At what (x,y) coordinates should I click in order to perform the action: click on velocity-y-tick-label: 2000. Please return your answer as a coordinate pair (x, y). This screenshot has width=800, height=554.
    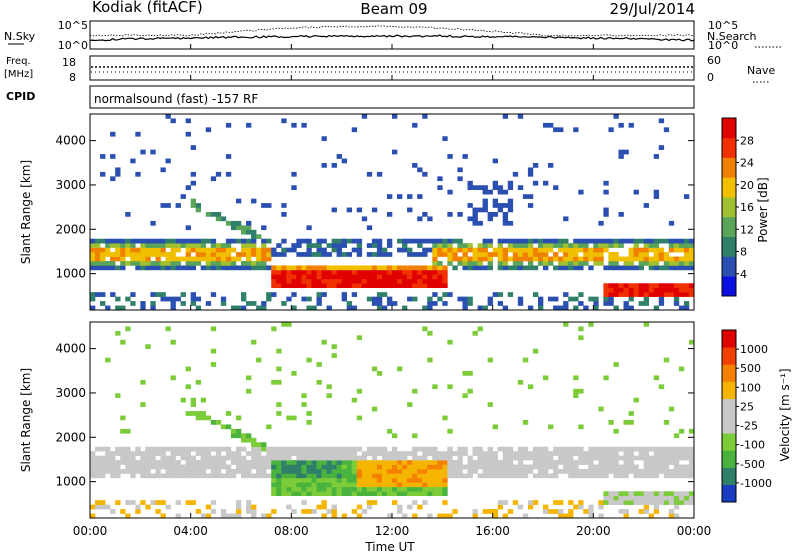
    Looking at the image, I should click on (70, 437).